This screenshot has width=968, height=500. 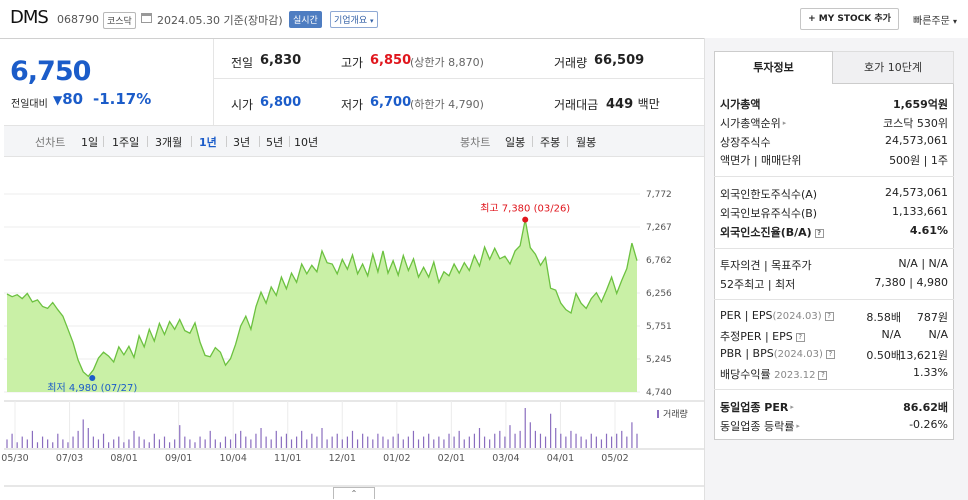 What do you see at coordinates (306, 142) in the screenshot?
I see `period-10y: 10년` at bounding box center [306, 142].